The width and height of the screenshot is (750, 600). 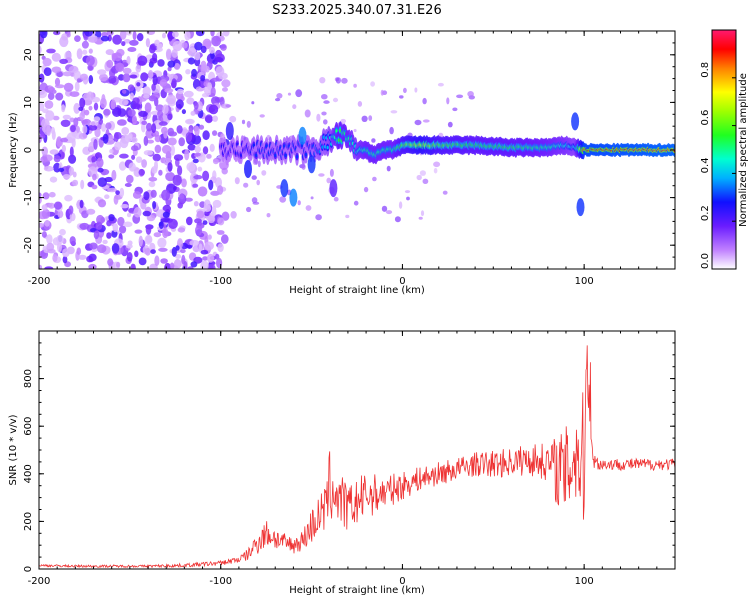 What do you see at coordinates (584, 581) in the screenshot?
I see `snr-x-tick-label: 100` at bounding box center [584, 581].